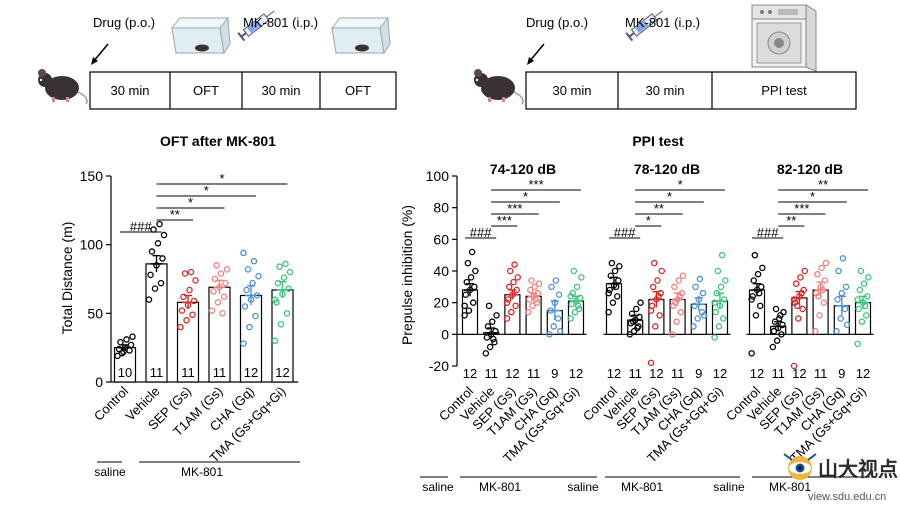 The image size is (900, 514). Describe the element at coordinates (67, 278) in the screenshot. I see `oft-y-axis-label: Total Distance (m)` at that location.